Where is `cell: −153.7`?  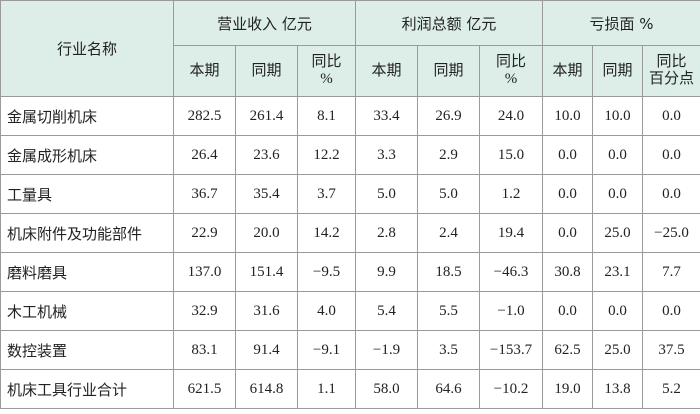 cell: −153.7 is located at coordinates (511, 350).